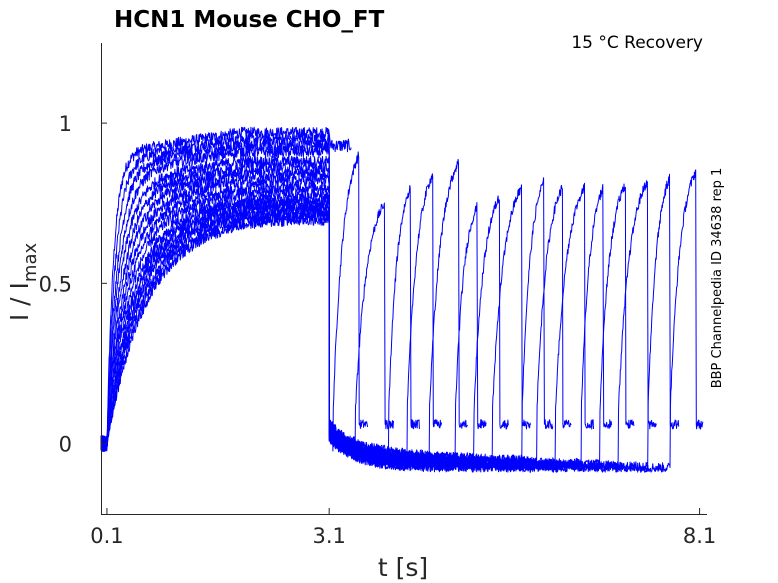 This screenshot has height=583, width=778. I want to click on y-axis-label-group: I / Imax, so click(23, 282).